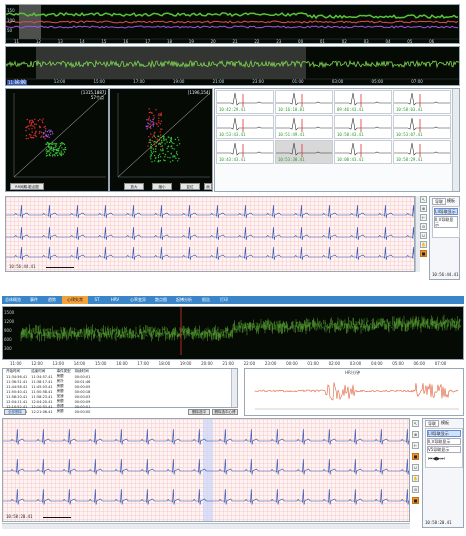  I want to click on main-tab: 报告, so click(206, 299).